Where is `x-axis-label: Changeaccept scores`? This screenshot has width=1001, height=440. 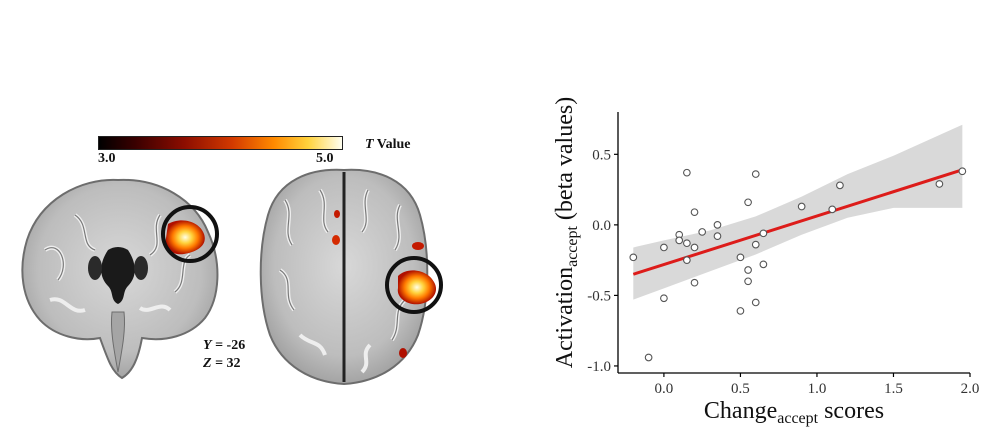 x-axis-label: Changeaccept scores is located at coordinates (794, 412).